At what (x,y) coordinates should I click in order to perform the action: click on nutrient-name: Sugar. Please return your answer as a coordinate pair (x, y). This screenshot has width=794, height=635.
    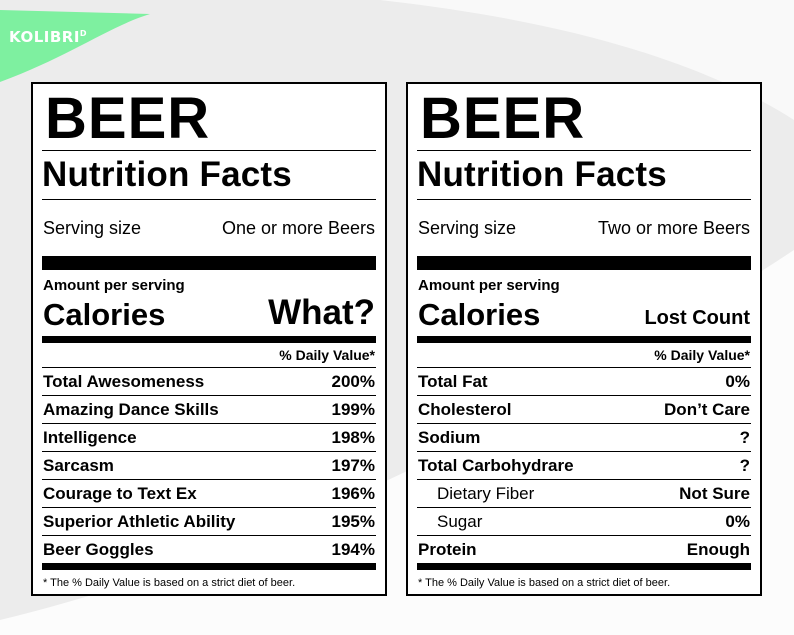
    Looking at the image, I should click on (460, 521).